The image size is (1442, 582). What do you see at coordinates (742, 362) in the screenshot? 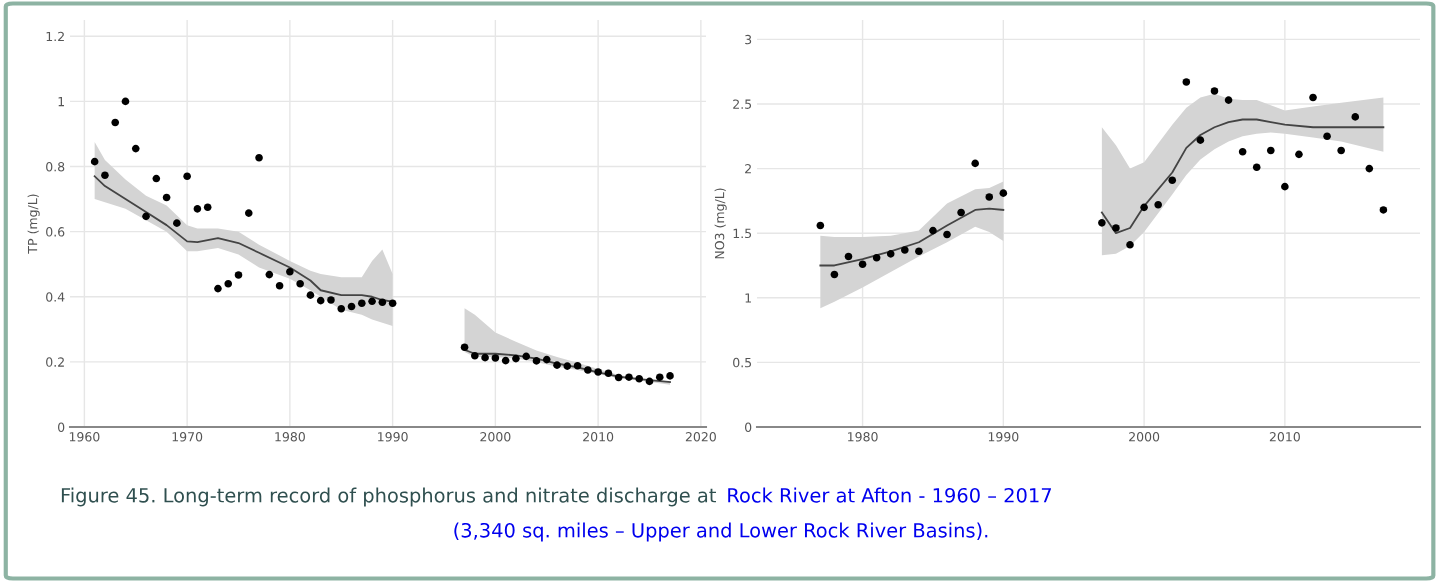
I see `y-tick-label: 0.5` at bounding box center [742, 362].